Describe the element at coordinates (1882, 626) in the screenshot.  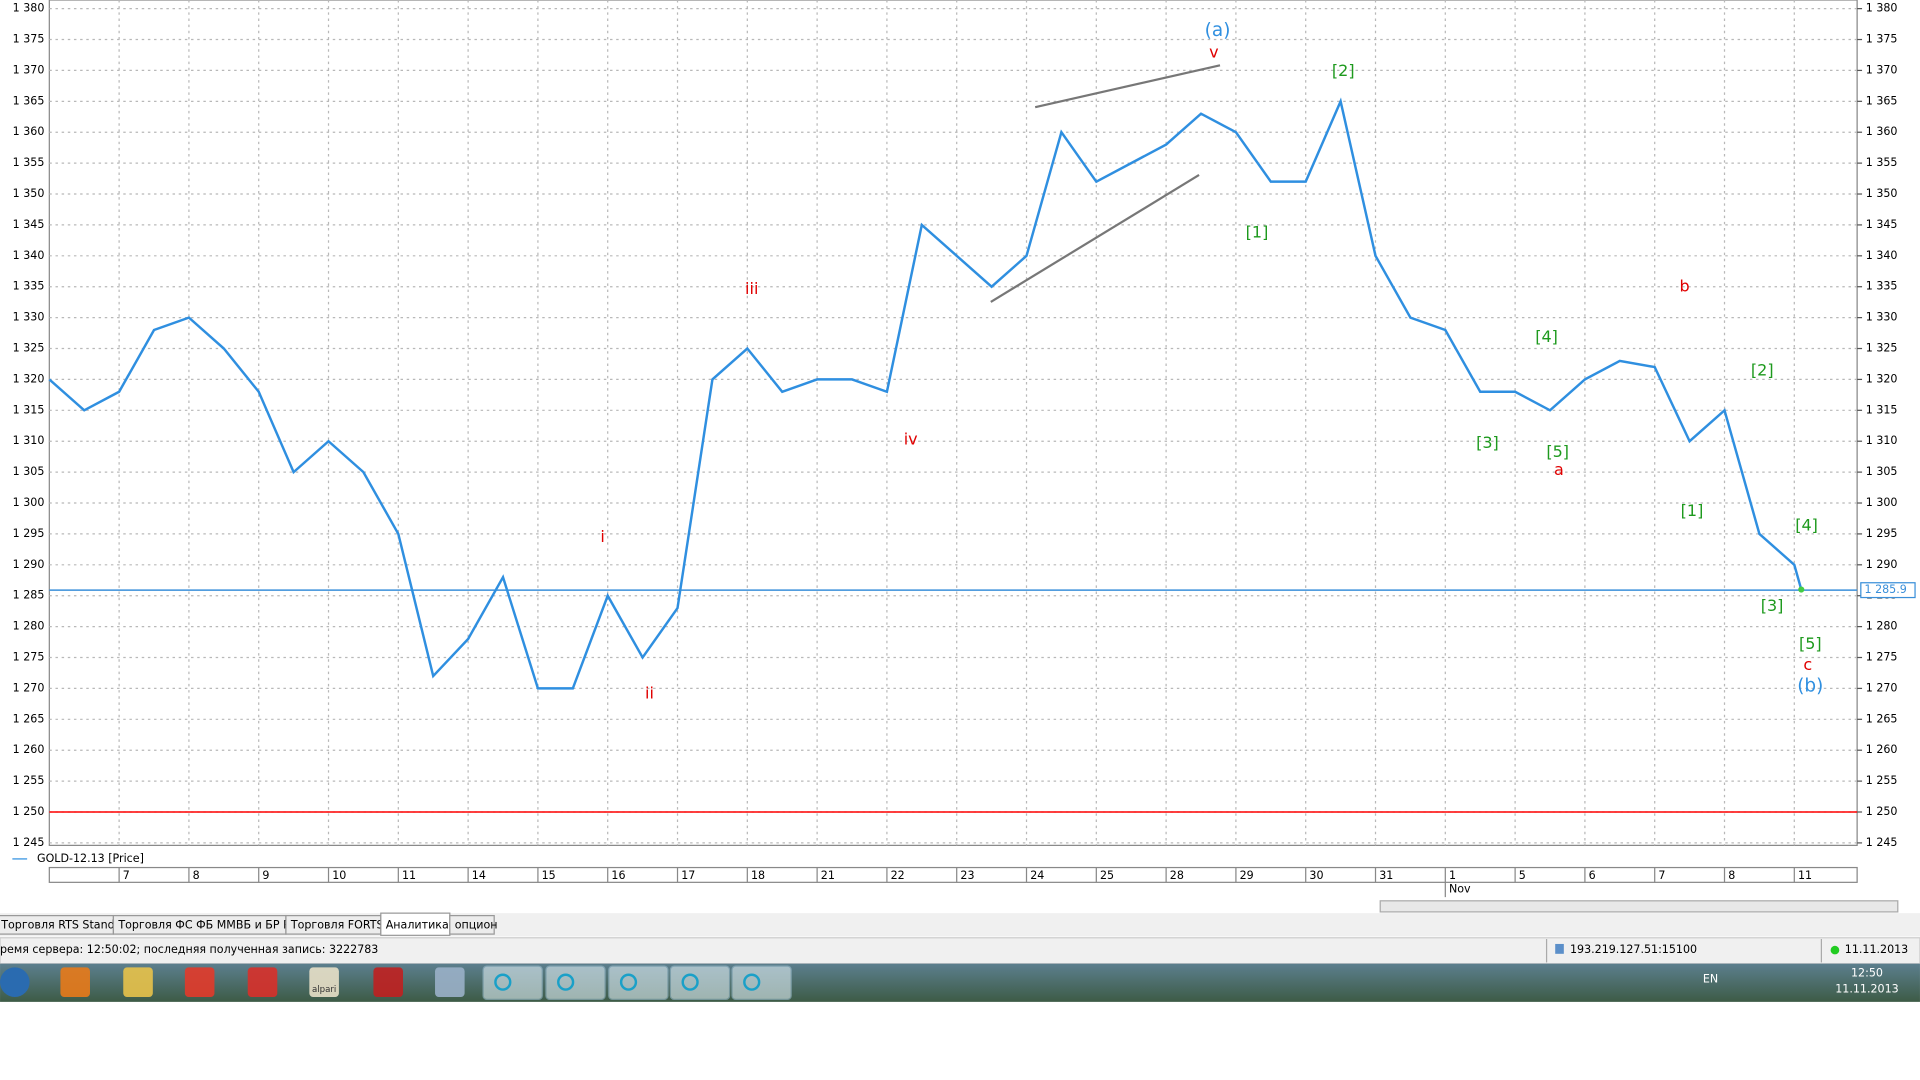
I see `y-tick-label: 1 280` at that location.